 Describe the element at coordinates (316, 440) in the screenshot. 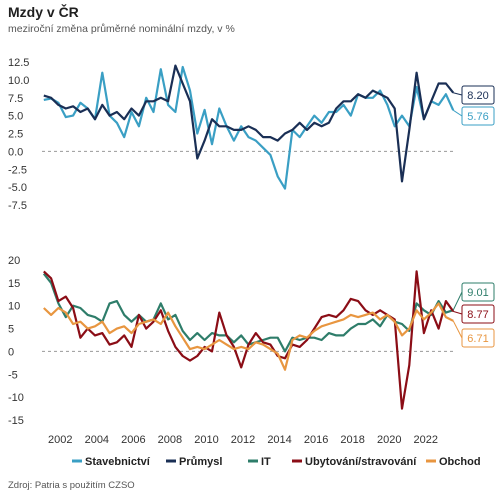

I see `x-tick-label: 2016` at that location.